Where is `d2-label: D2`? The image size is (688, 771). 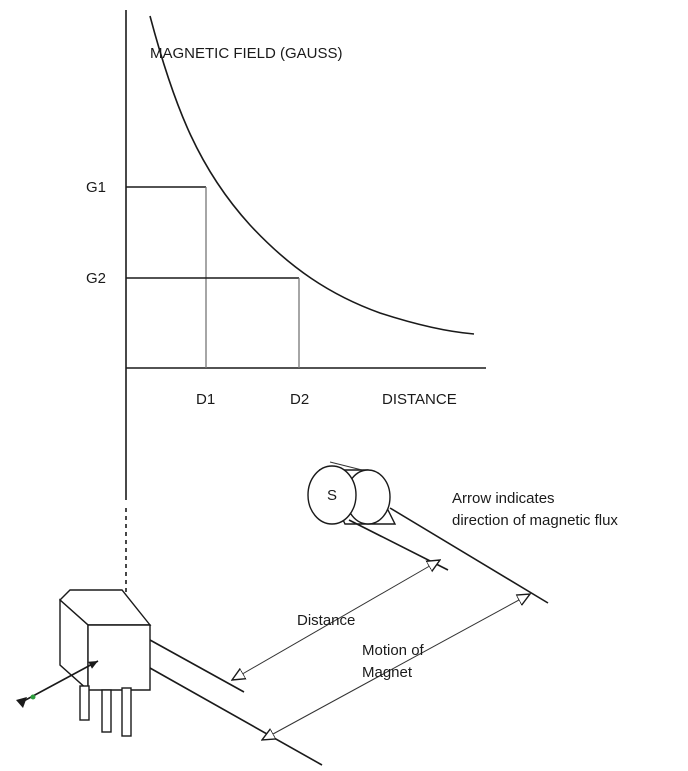
d2-label: D2 is located at coordinates (299, 399).